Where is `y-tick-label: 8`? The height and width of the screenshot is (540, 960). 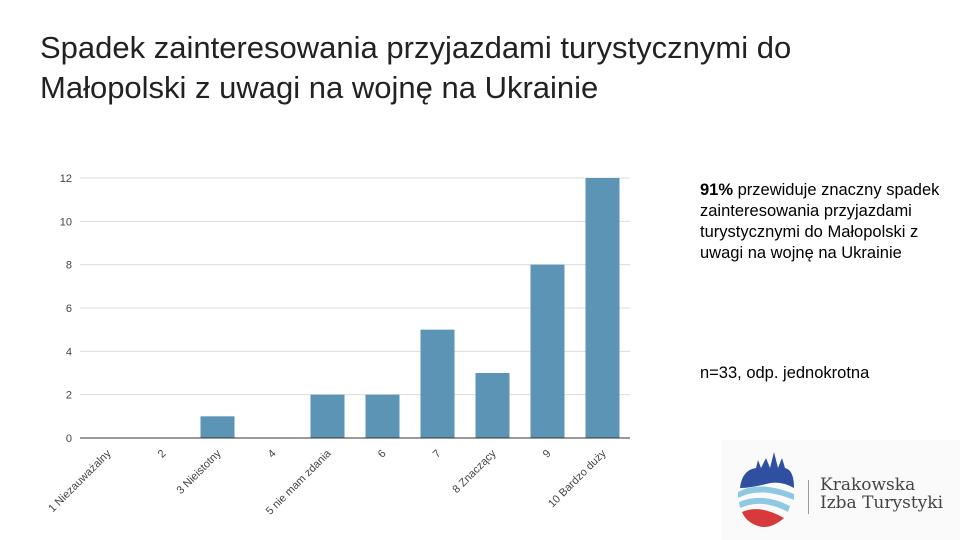 y-tick-label: 8 is located at coordinates (69, 266).